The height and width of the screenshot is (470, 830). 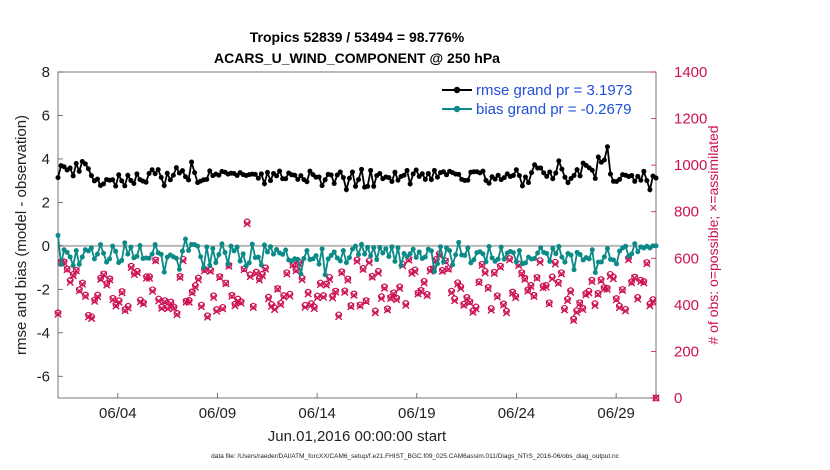 I want to click on y-tick-label: 2, so click(x=46, y=202).